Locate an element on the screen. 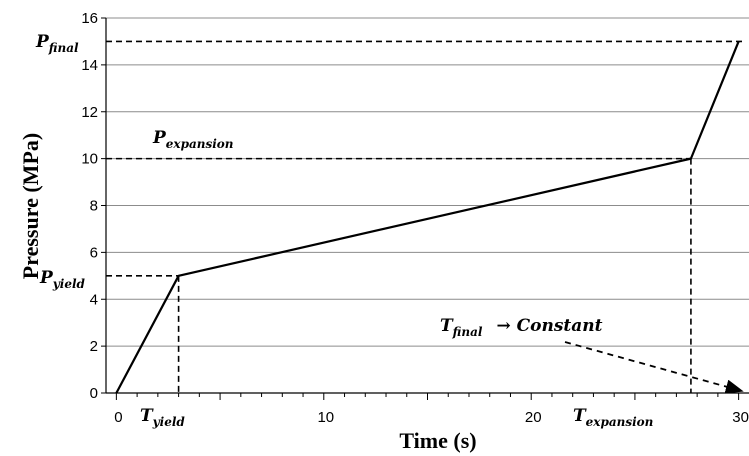 The width and height of the screenshot is (749, 456). x-tick-label: 20 is located at coordinates (533, 417).